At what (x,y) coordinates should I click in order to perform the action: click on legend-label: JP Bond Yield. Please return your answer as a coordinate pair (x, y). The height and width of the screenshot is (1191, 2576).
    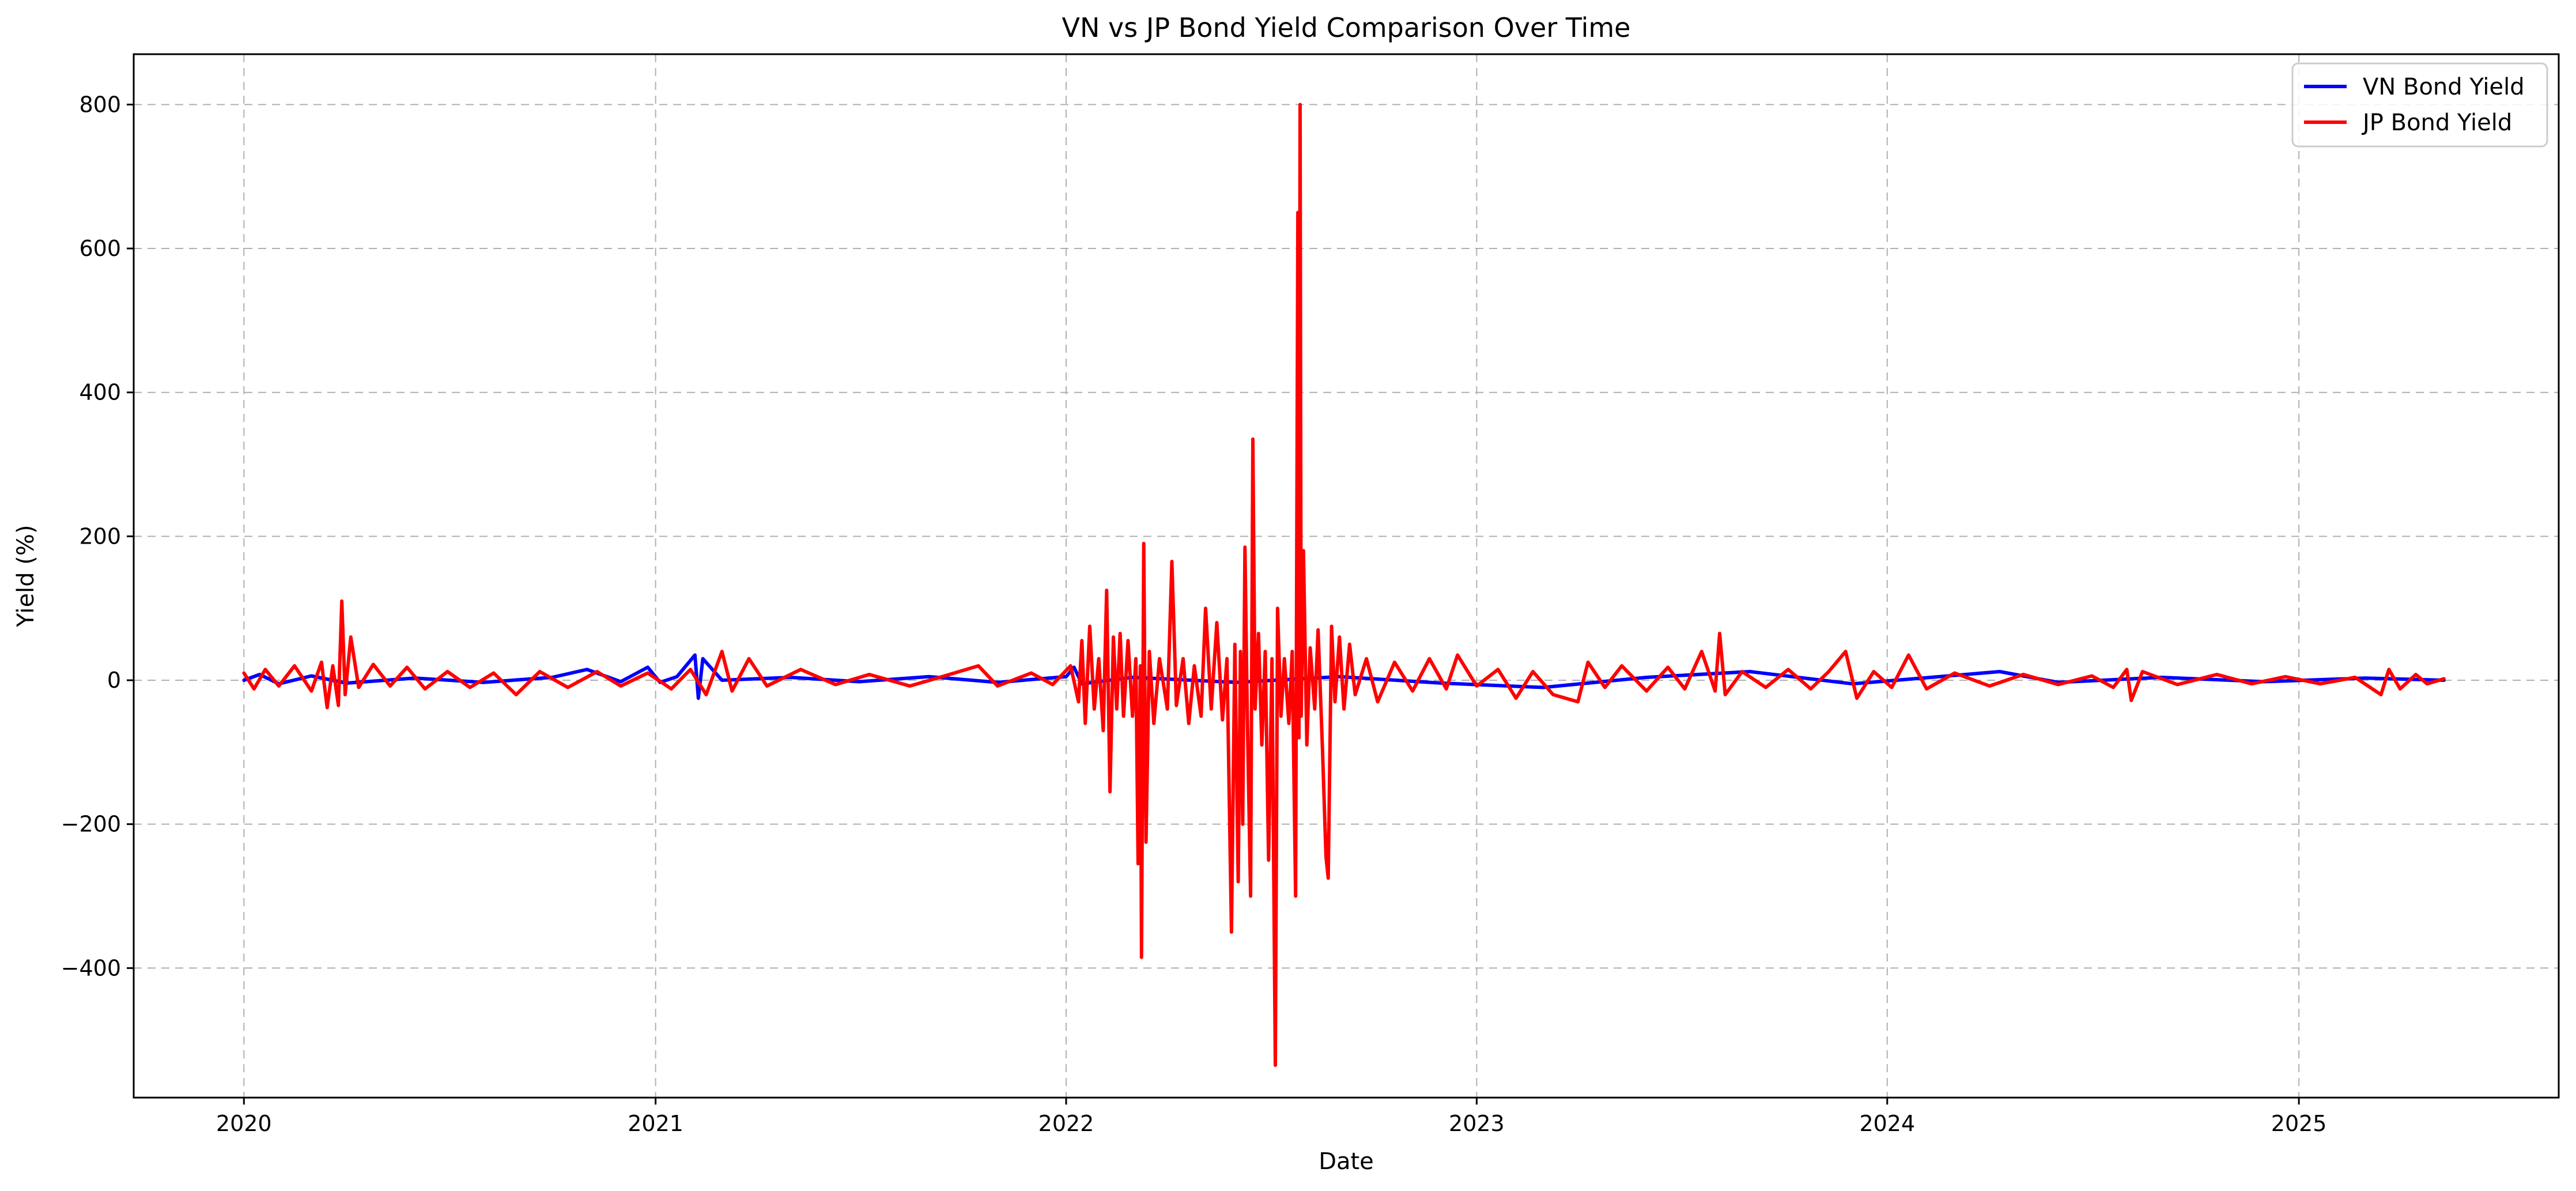
    Looking at the image, I should click on (2436, 123).